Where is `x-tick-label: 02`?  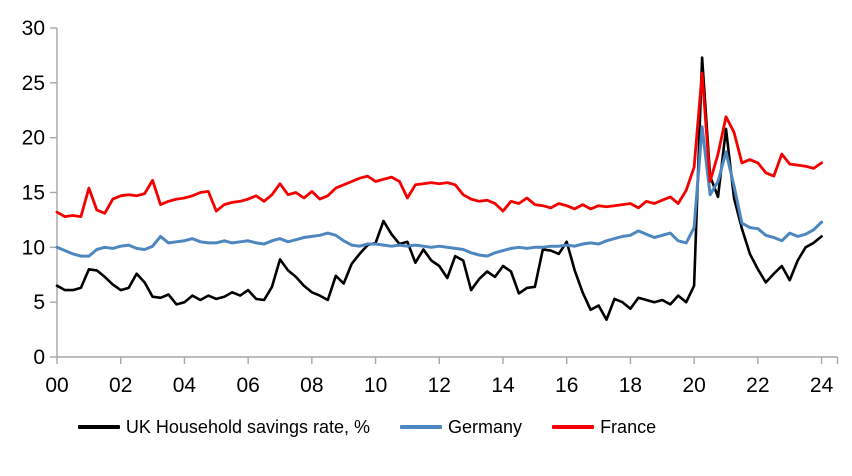
x-tick-label: 02 is located at coordinates (120, 385).